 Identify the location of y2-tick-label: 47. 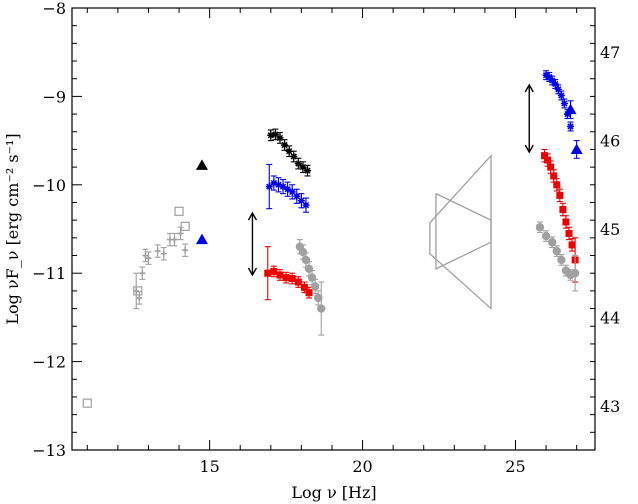
(610, 52).